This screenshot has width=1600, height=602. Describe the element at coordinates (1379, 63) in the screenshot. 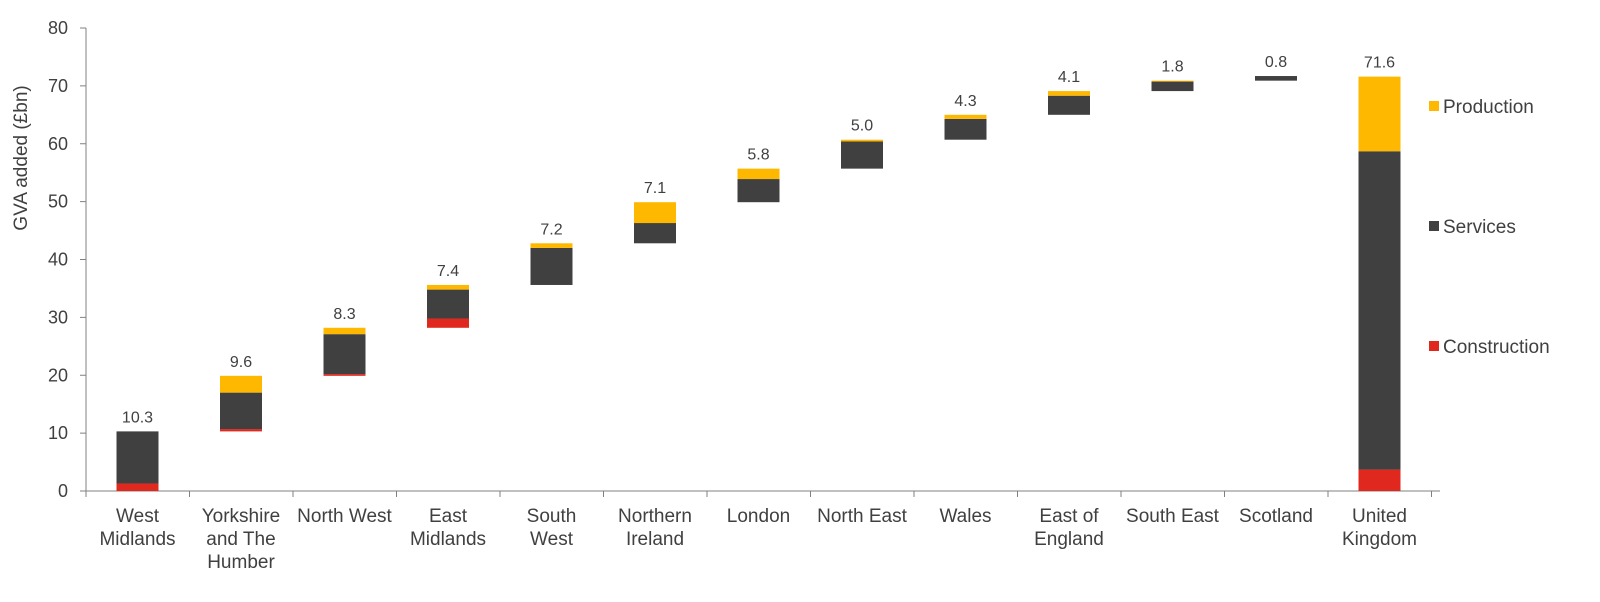

I see `data-label: 71.6` at that location.